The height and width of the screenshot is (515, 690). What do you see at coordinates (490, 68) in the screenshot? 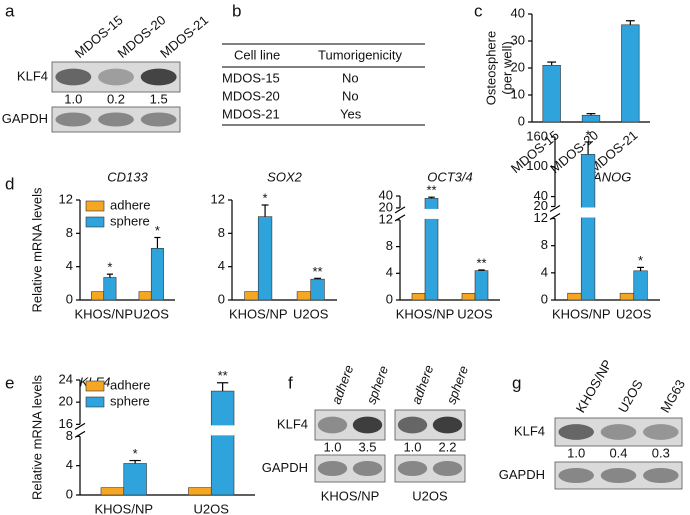
I see `y-axis-label: Osteosphere` at bounding box center [490, 68].